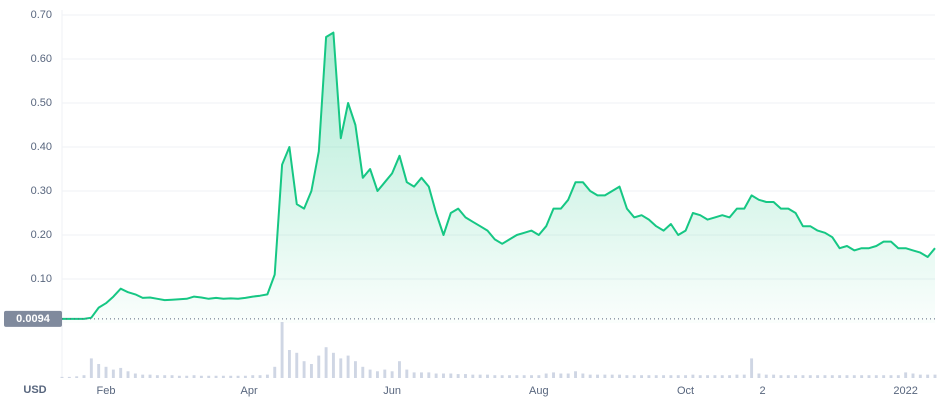 Image resolution: width=941 pixels, height=402 pixels. Describe the element at coordinates (41, 279) in the screenshot. I see `y-tick-label: 0.10` at that location.